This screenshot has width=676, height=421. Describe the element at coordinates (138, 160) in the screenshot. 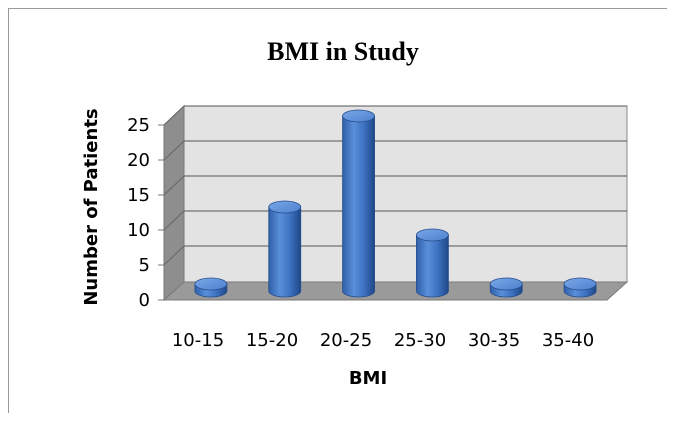

I see `y-tick-label: 20` at that location.